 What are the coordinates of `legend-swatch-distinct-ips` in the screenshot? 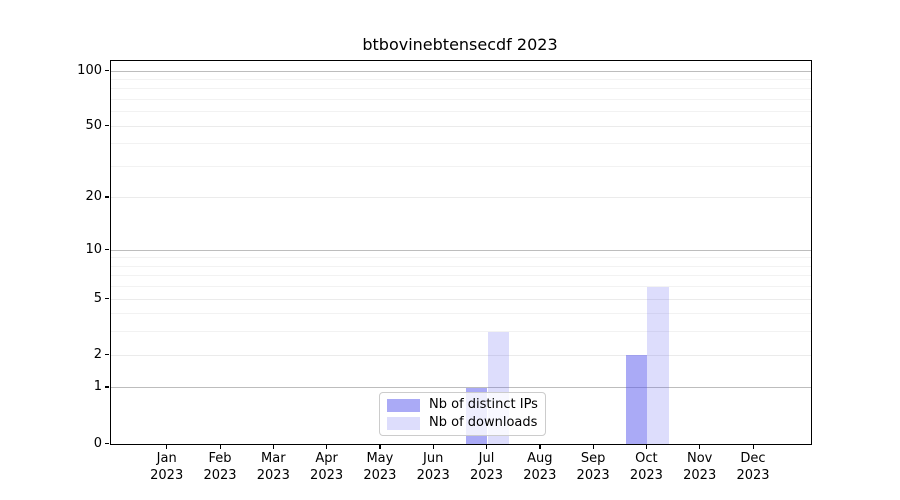 It's located at (403, 405).